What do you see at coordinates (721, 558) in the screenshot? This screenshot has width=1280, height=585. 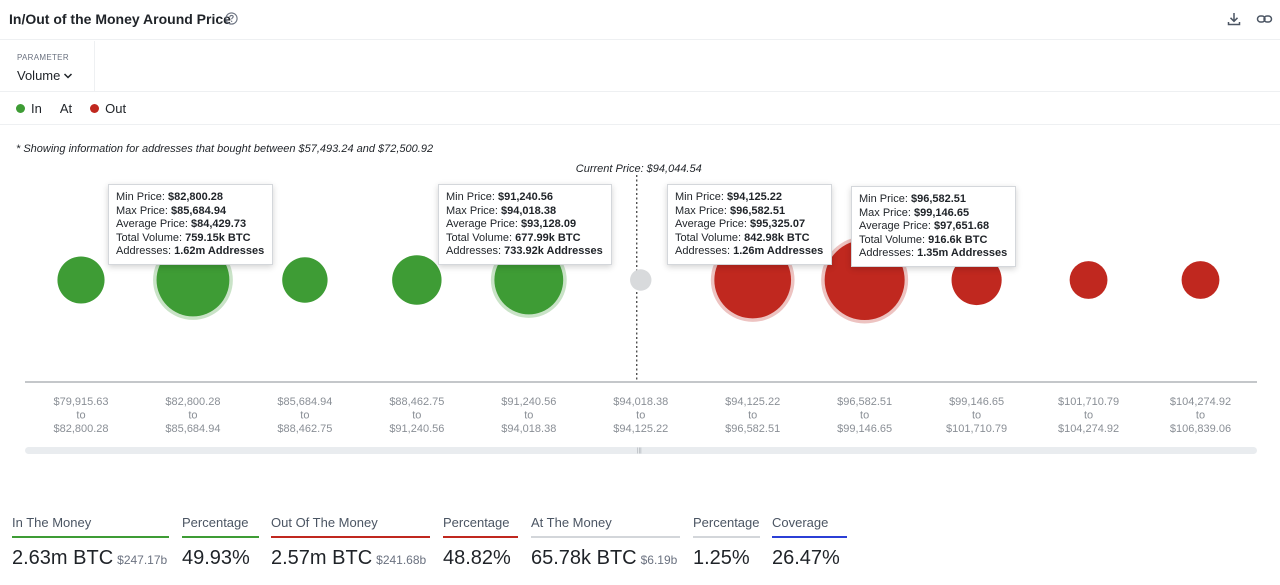 I see `stat-value: 1.25%` at bounding box center [721, 558].